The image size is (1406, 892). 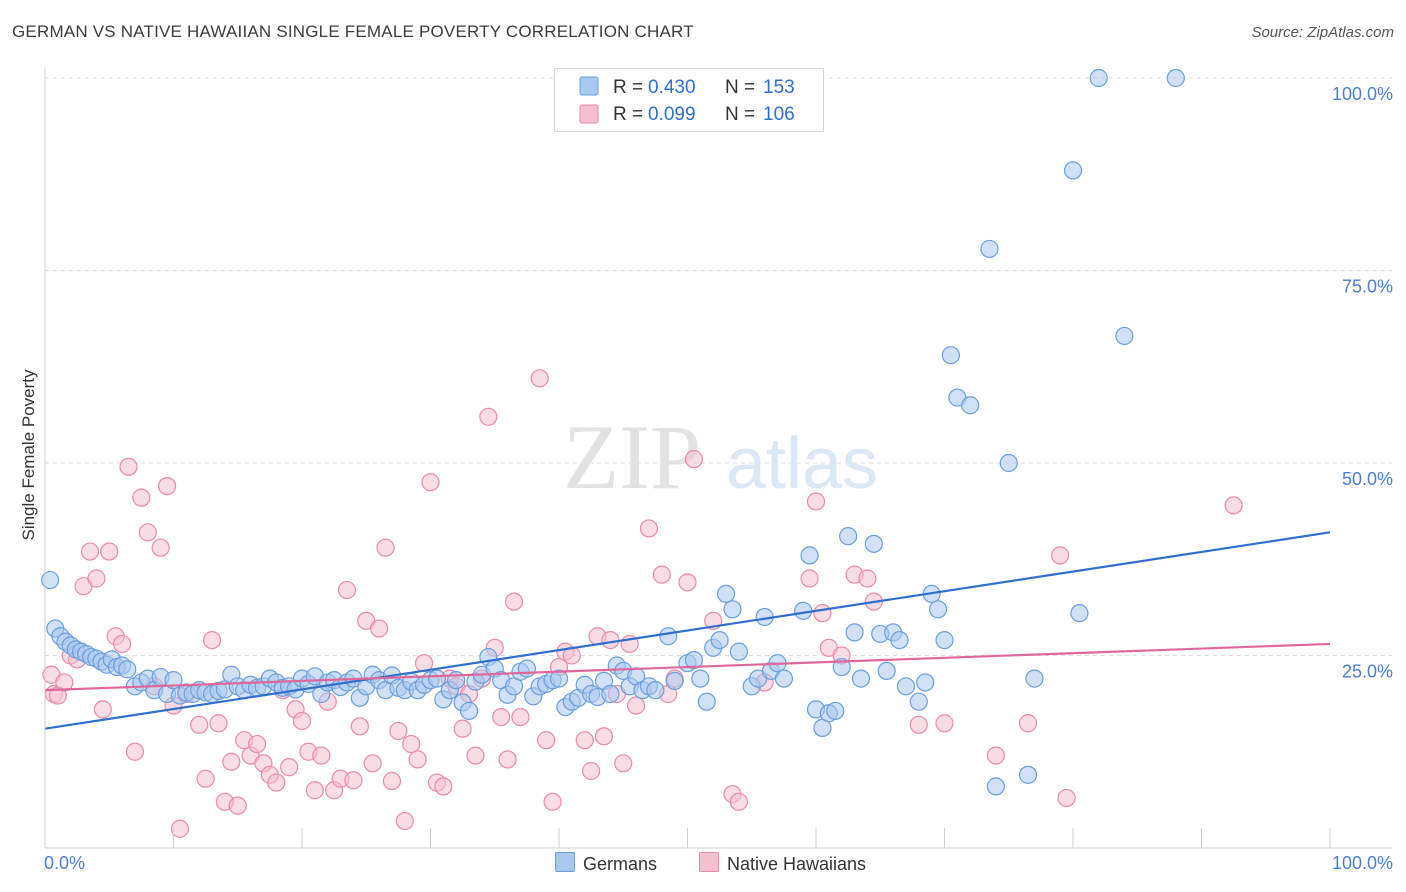 What do you see at coordinates (802, 464) in the screenshot?
I see `watermark-atlas: atlas` at bounding box center [802, 464].